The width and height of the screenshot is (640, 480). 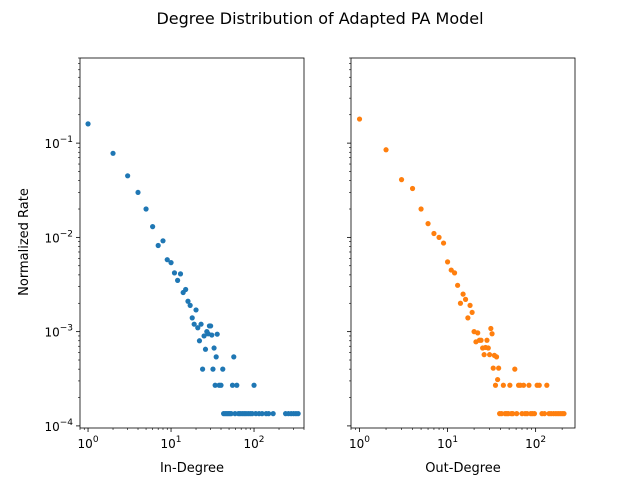 What do you see at coordinates (463, 468) in the screenshot?
I see `out-degree-x-axis-label: Out-Degree` at bounding box center [463, 468].